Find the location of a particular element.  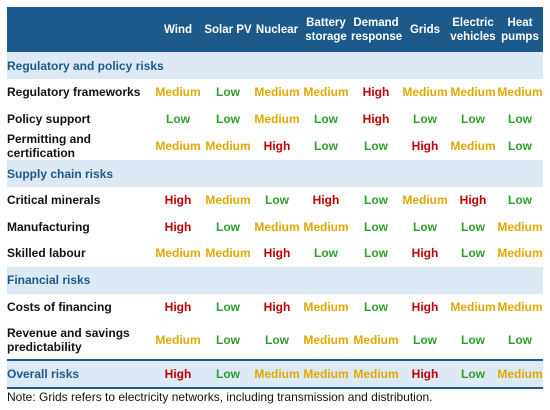

risk-cell-costs-of-financing-heat-pumps: Medium is located at coordinates (520, 306).